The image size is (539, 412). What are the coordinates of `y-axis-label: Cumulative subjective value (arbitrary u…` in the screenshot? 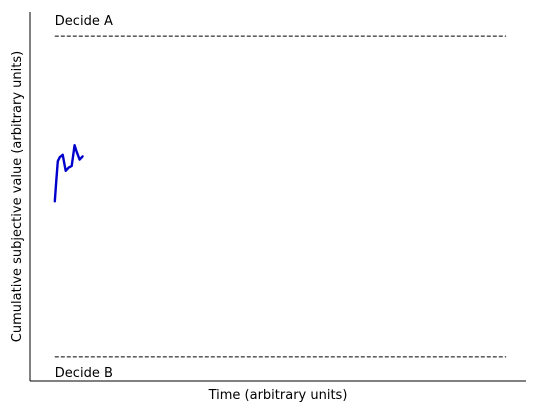 It's located at (17, 196).